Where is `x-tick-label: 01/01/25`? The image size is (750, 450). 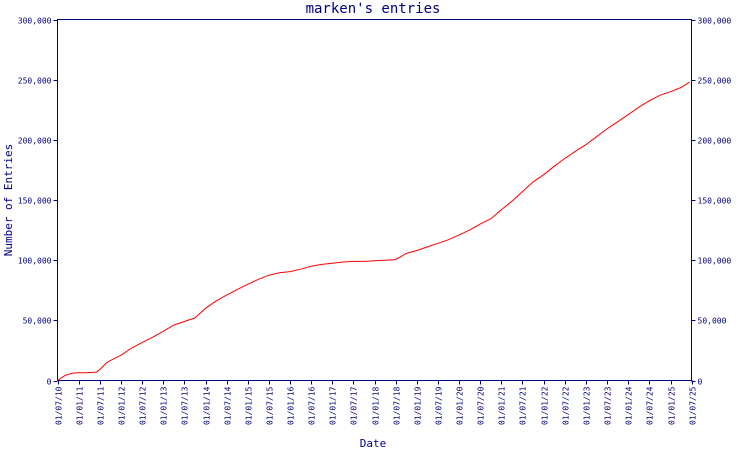 x-tick-label: 01/01/25 is located at coordinates (672, 405).